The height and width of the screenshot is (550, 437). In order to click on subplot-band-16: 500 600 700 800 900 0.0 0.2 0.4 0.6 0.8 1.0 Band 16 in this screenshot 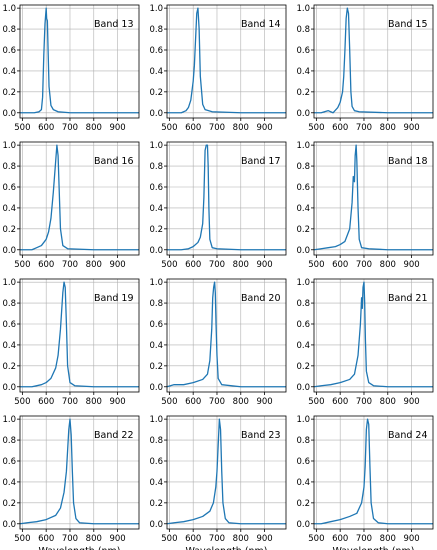, I will do `click(71, 205)`.